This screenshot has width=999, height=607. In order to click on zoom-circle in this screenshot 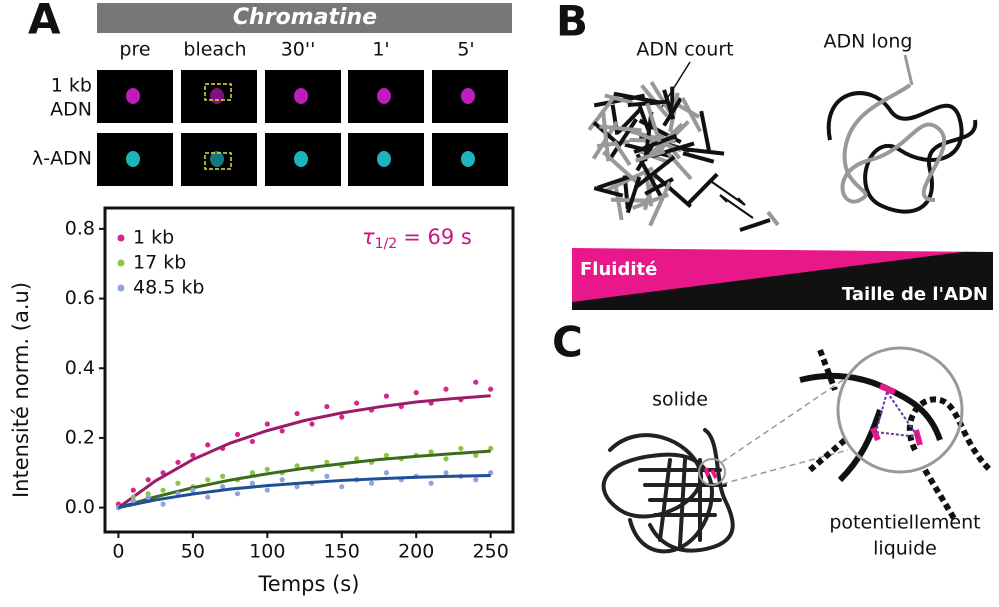, I will do `click(900, 410)`.